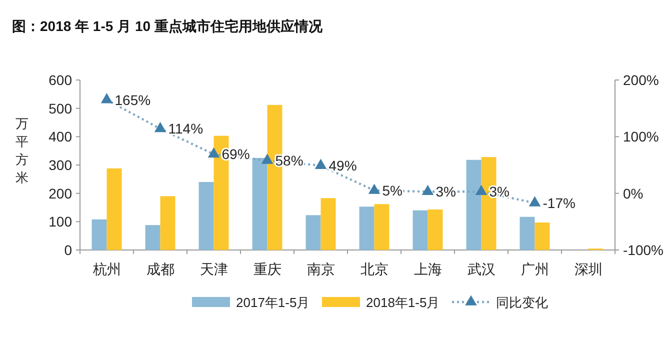  What do you see at coordinates (641, 136) in the screenshot?
I see `y2-tick-label: 100%` at bounding box center [641, 136].